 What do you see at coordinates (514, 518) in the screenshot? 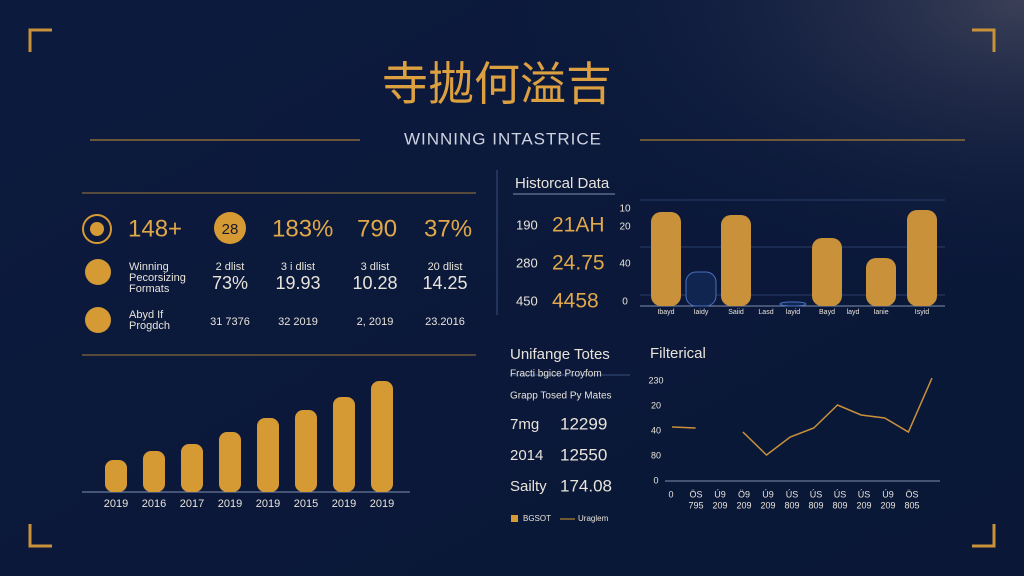
I see `legend-swatch` at bounding box center [514, 518].